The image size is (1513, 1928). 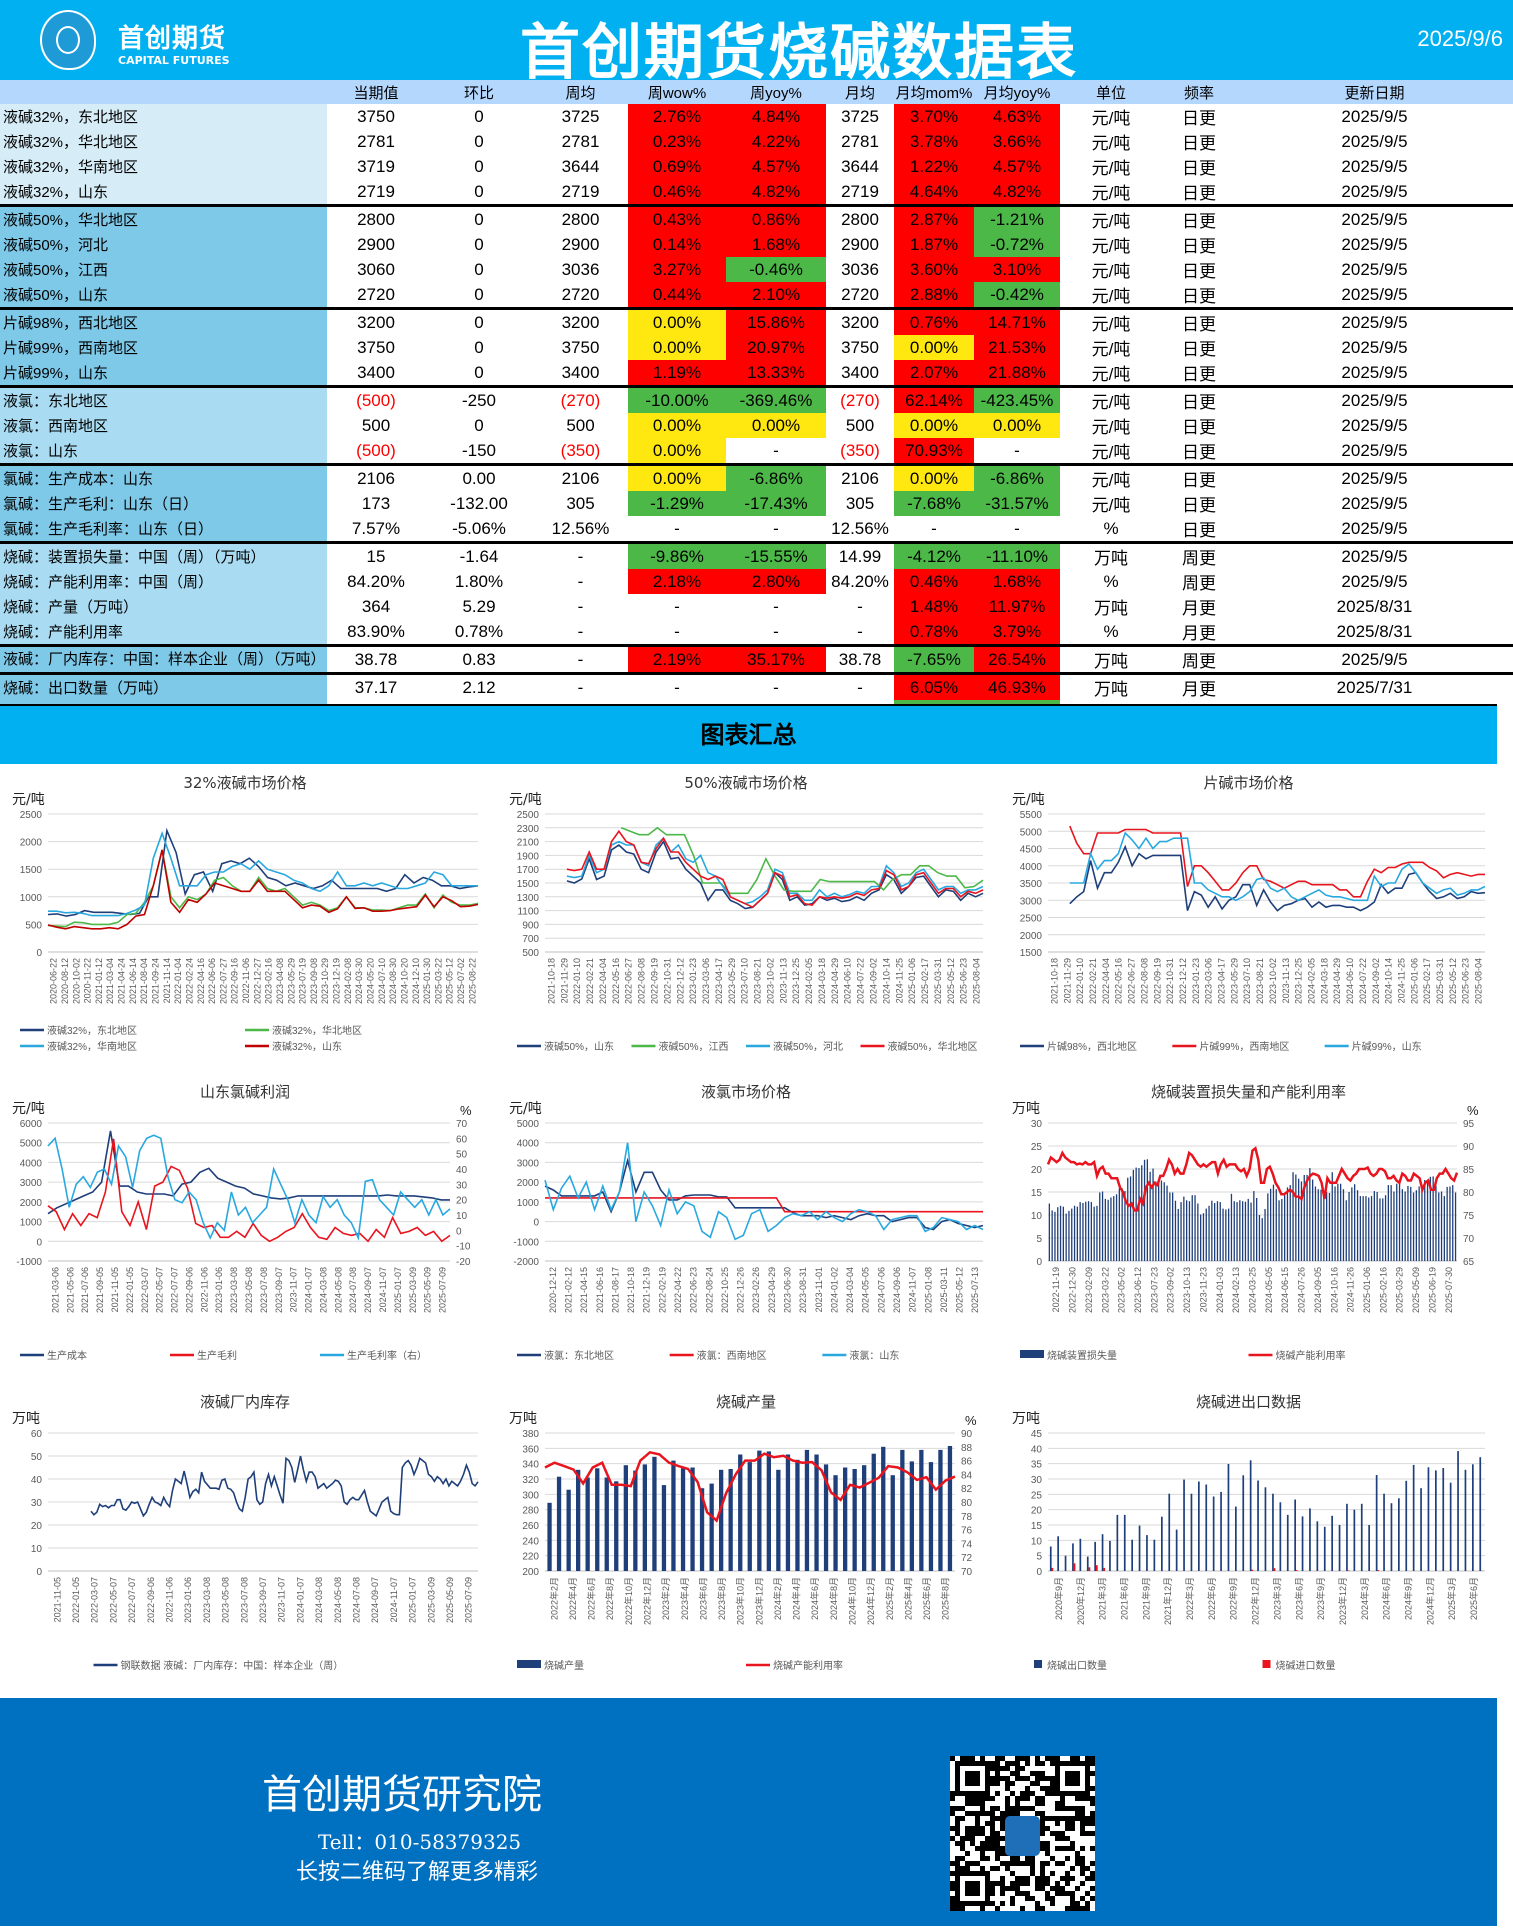 What do you see at coordinates (92, 1046) in the screenshot?
I see `legend-label: 液碱32%，华南地区` at bounding box center [92, 1046].